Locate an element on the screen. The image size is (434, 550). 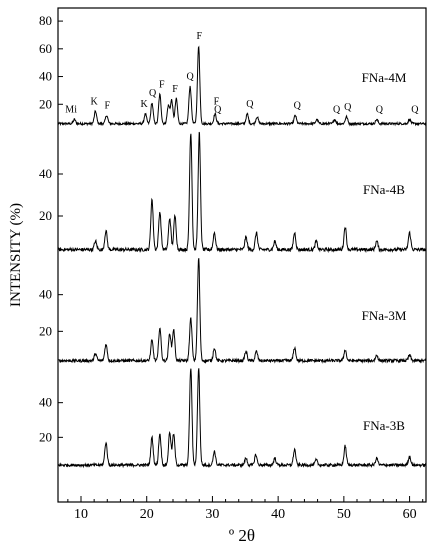
peak-annotation: Mi is located at coordinates (71, 110).